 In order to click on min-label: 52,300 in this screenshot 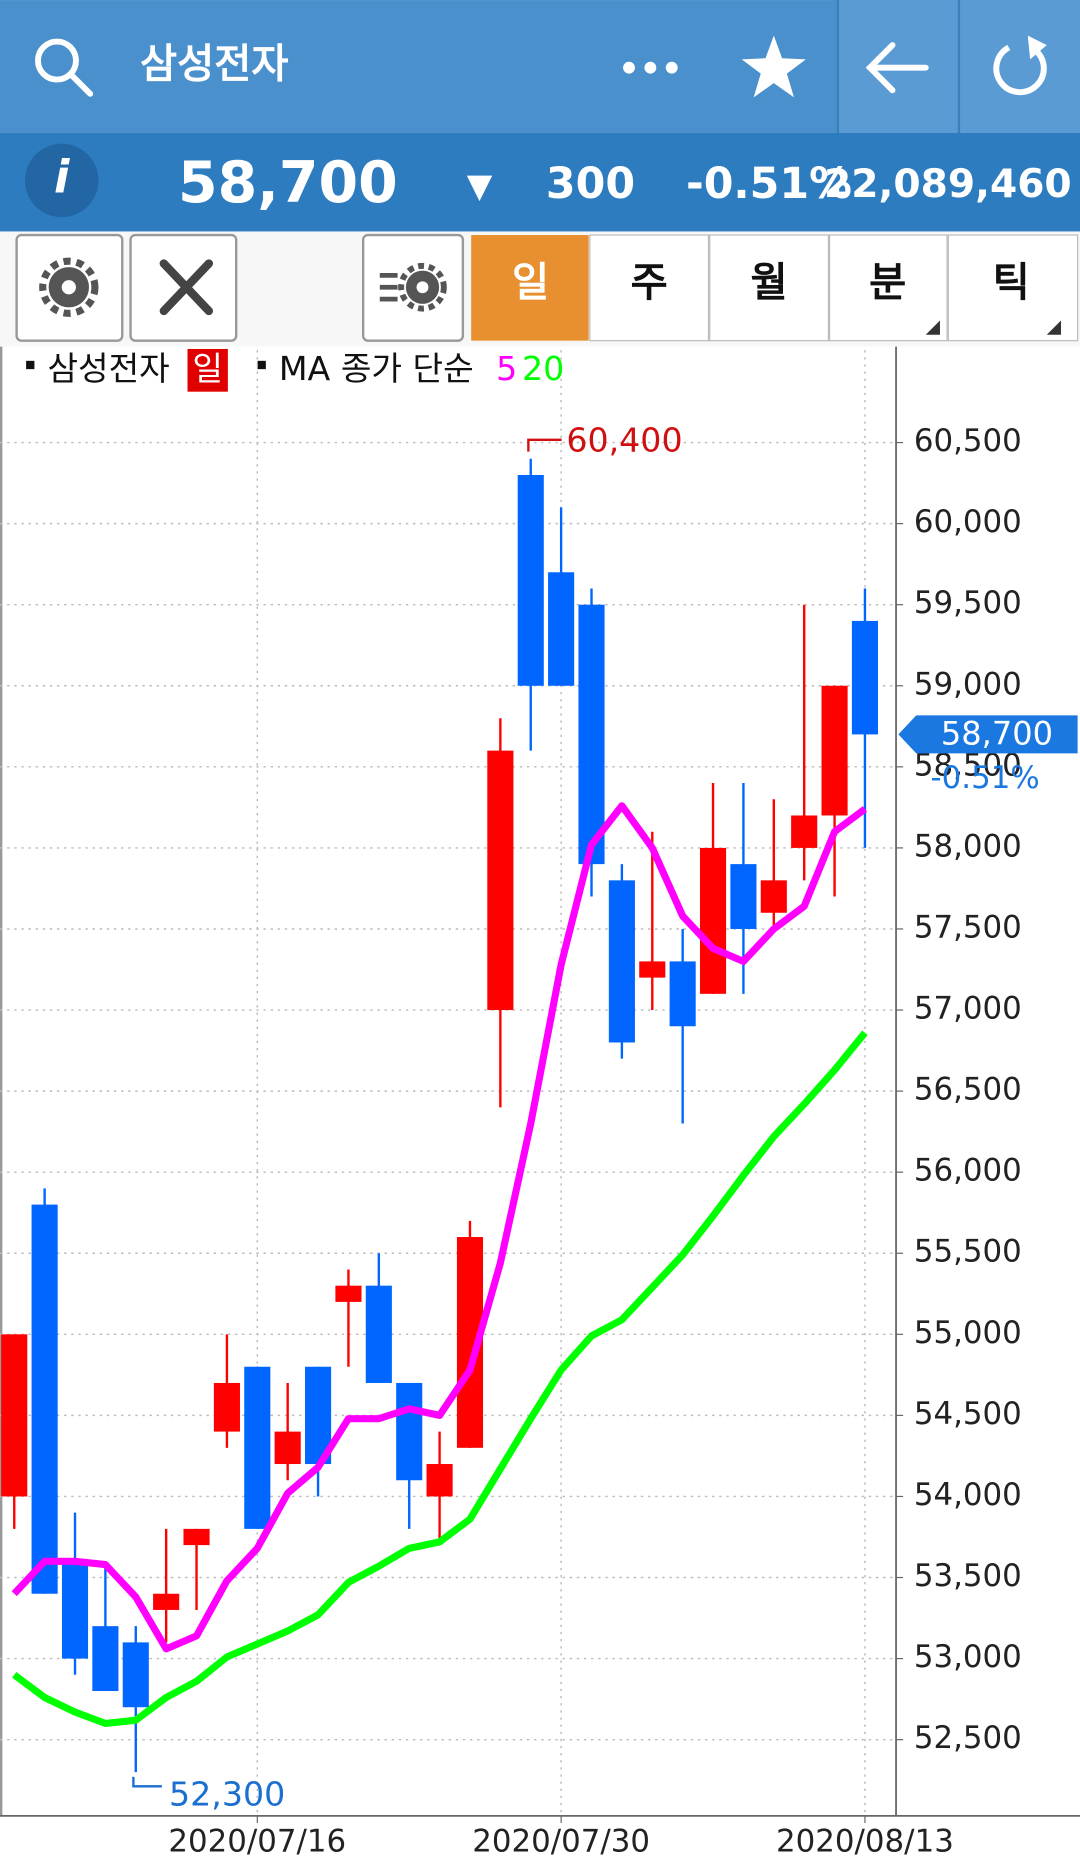, I will do `click(227, 1793)`.